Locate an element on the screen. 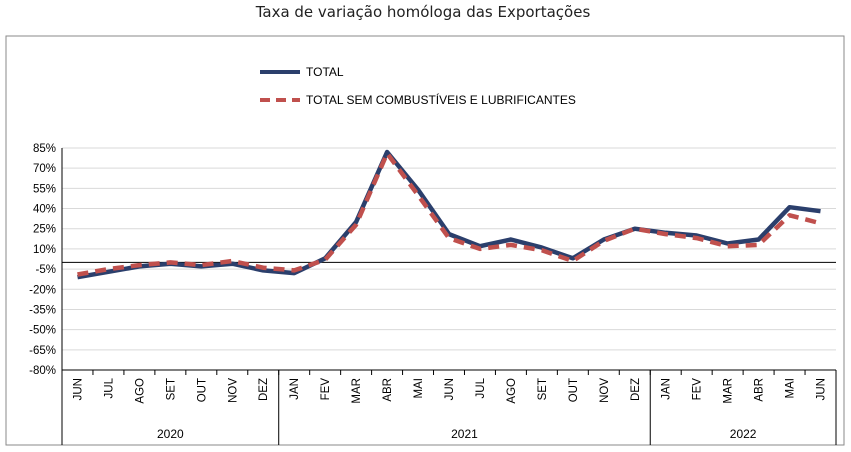 Image resolution: width=851 pixels, height=452 pixels. y-tick-label: 40% is located at coordinates (44, 210).